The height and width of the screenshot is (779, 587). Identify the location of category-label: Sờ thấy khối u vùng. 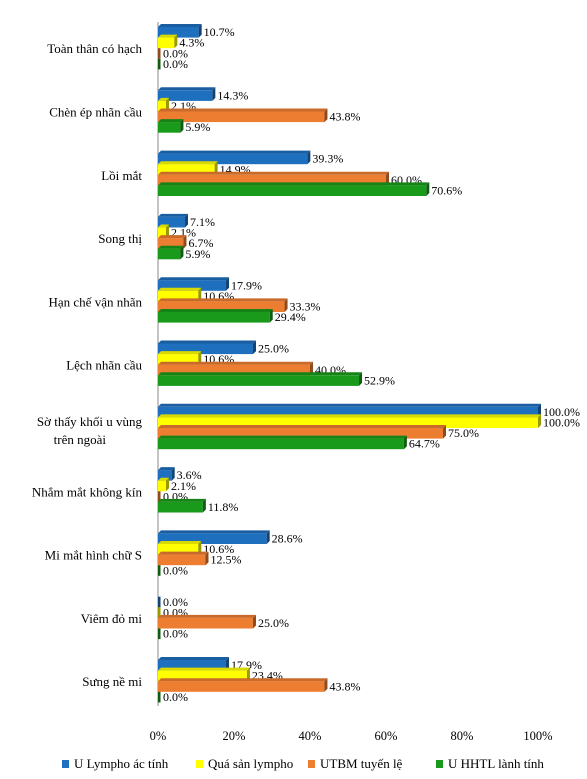
(90, 421).